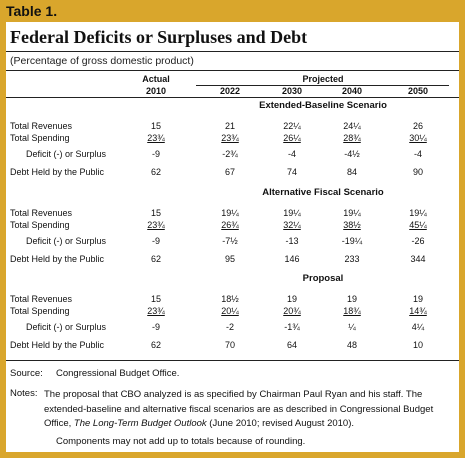 Image resolution: width=465 pixels, height=458 pixels. I want to click on table-value: 21, so click(230, 126).